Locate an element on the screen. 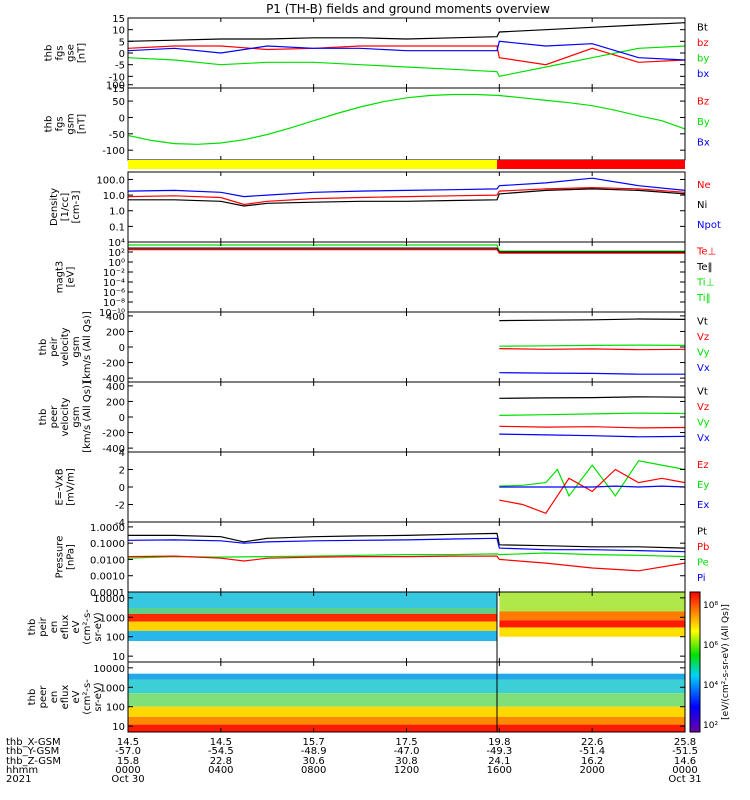  series-Vx is located at coordinates (592, 373).